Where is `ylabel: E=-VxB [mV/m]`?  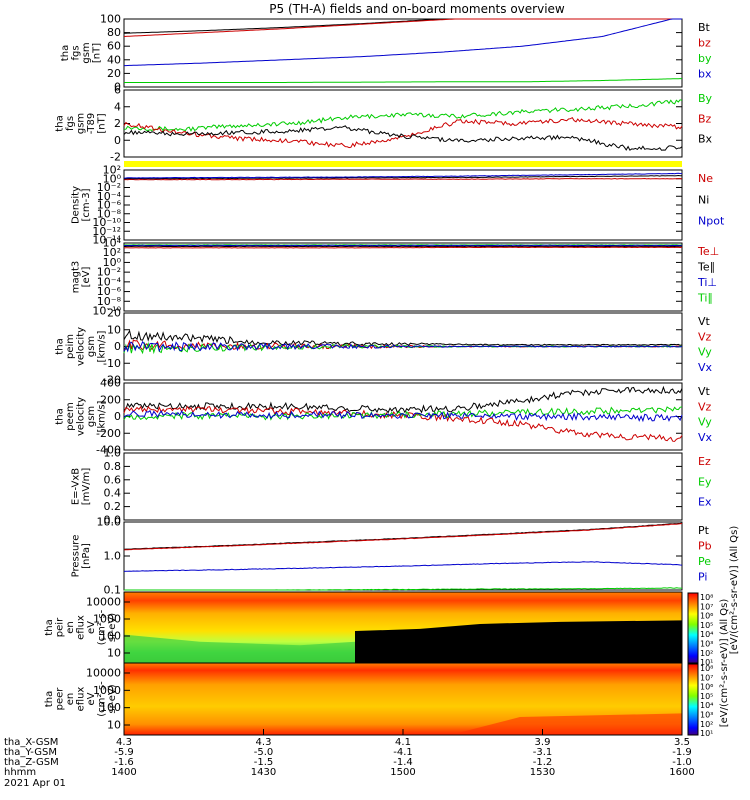 ylabel: E=-VxB [mV/m] is located at coordinates (81, 487).